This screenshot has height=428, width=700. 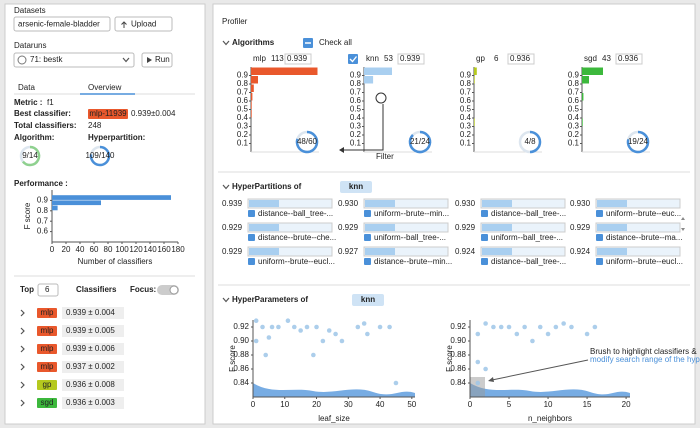 What do you see at coordinates (47, 384) in the screenshot?
I see `algo-name: gp` at bounding box center [47, 384].